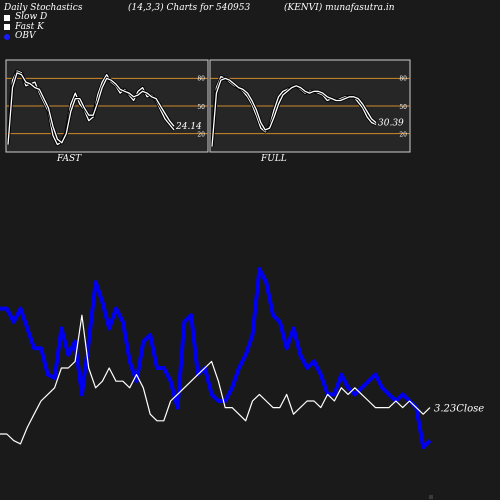  Describe the element at coordinates (43, 8) in the screenshot. I see `header-title-left: Daily Stochastics` at that location.